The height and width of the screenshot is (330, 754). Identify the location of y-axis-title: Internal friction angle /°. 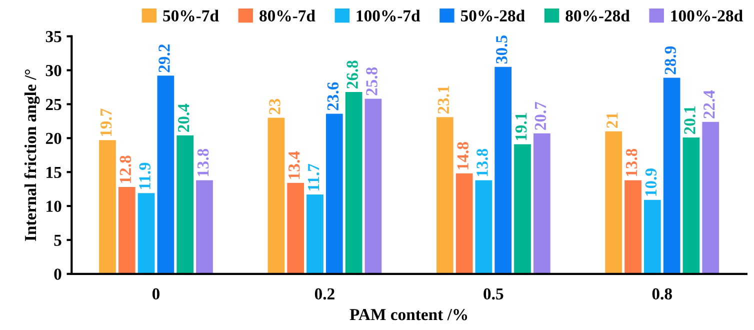
(32, 155).